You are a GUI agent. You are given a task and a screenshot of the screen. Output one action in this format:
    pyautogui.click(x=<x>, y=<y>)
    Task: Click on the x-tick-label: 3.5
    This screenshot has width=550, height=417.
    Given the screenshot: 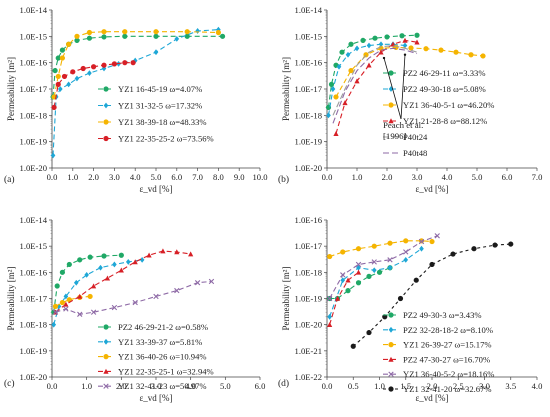 What is the action you would take?
    pyautogui.click(x=510, y=386)
    